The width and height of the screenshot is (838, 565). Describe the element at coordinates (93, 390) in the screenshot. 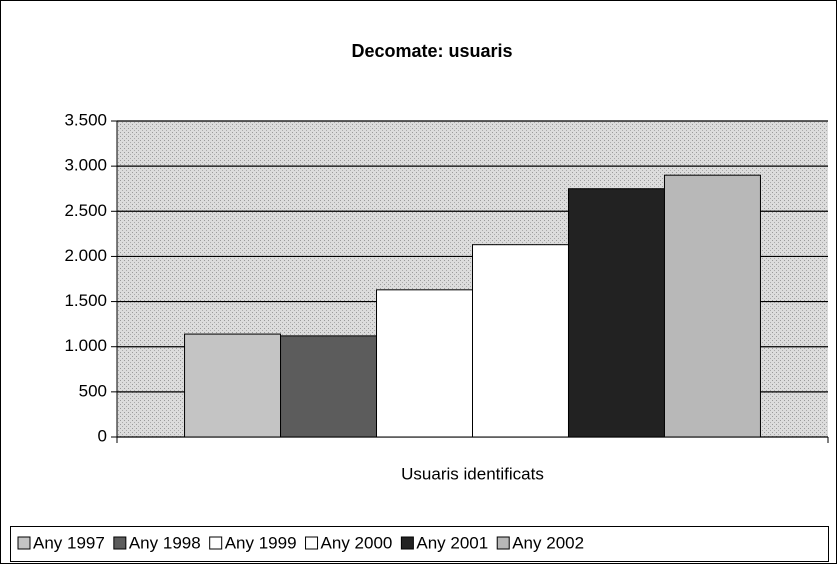

I see `y-tick-label: 500` at that location.